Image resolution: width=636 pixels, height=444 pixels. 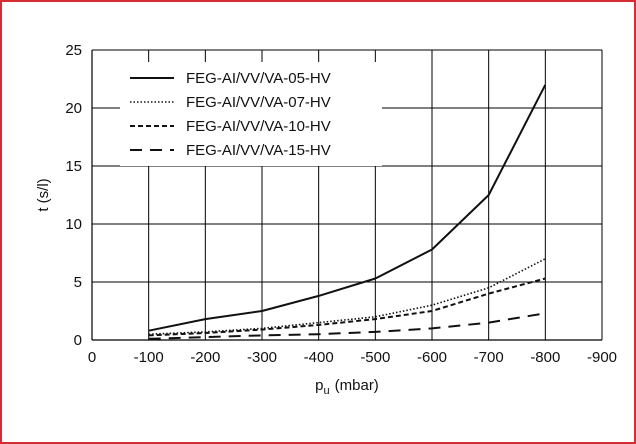 What do you see at coordinates (375, 357) in the screenshot?
I see `x-tick-label: -500` at bounding box center [375, 357].